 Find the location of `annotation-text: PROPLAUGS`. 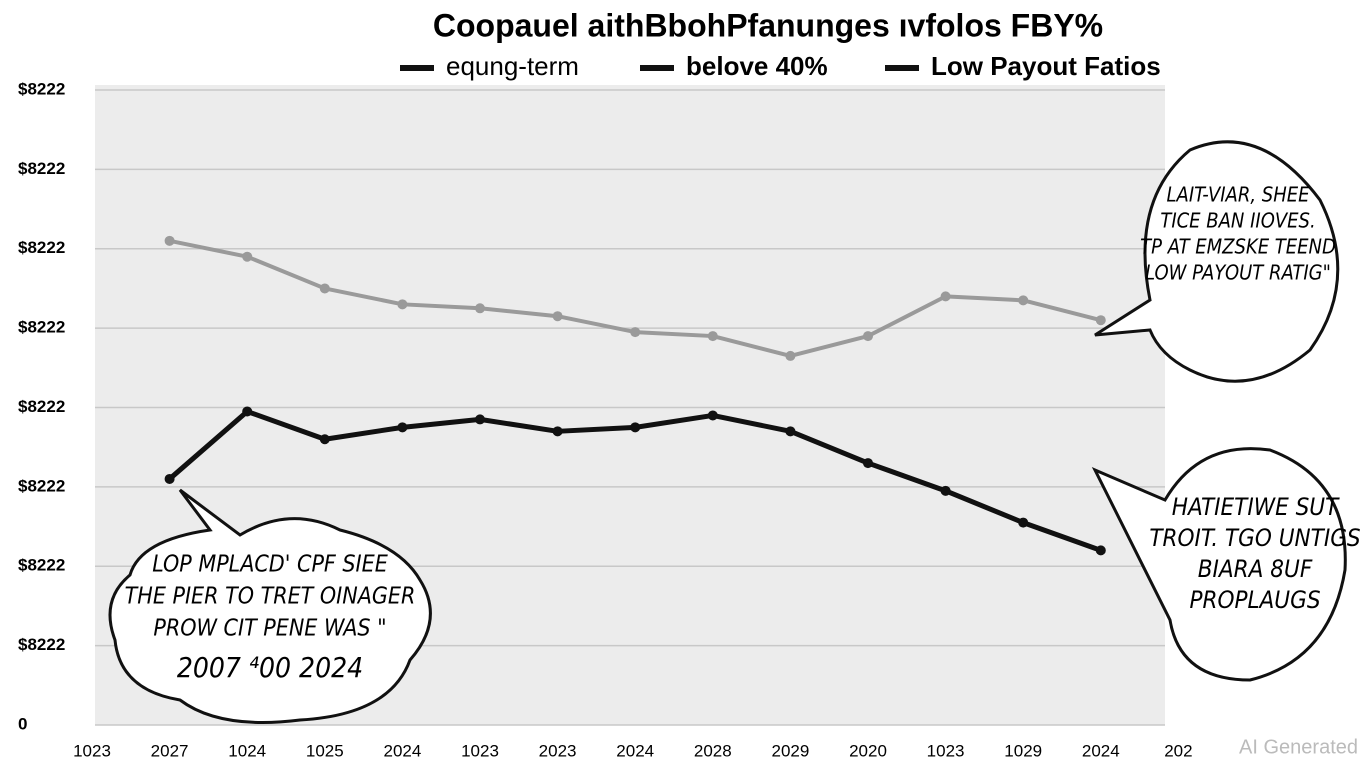

annotation-text: PROPLAUGS is located at coordinates (1254, 600).